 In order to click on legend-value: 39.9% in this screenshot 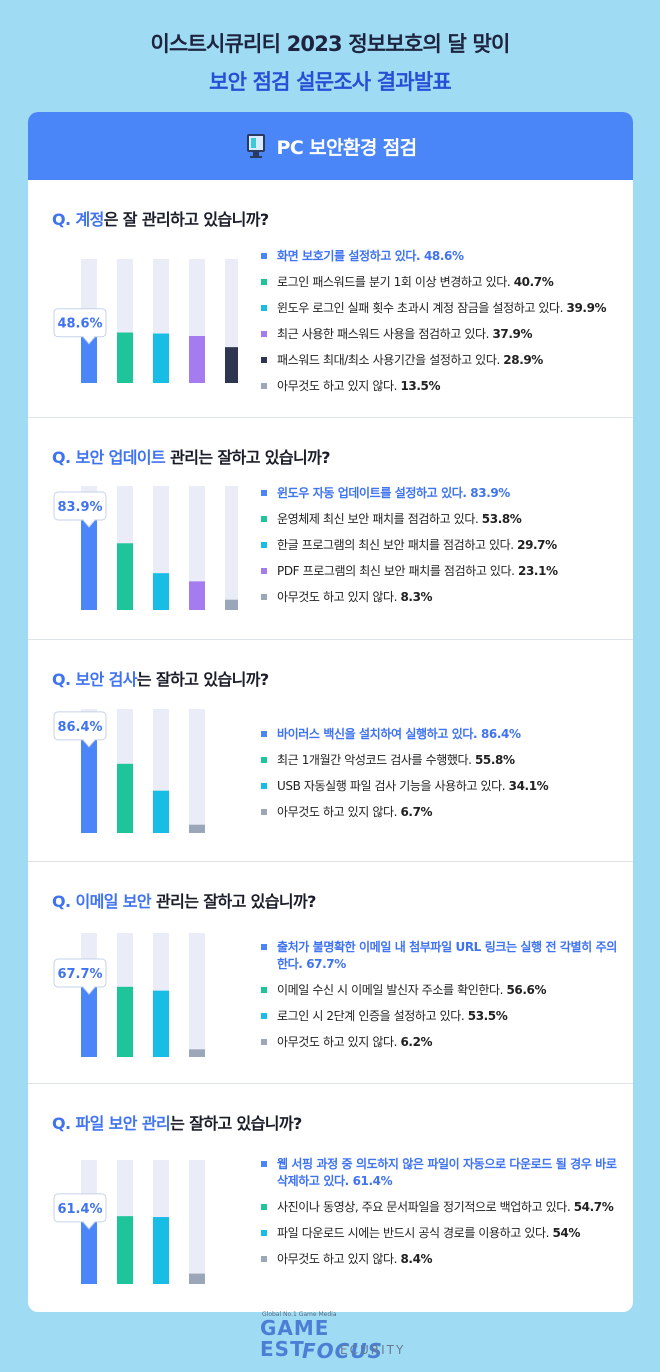, I will do `click(586, 308)`.